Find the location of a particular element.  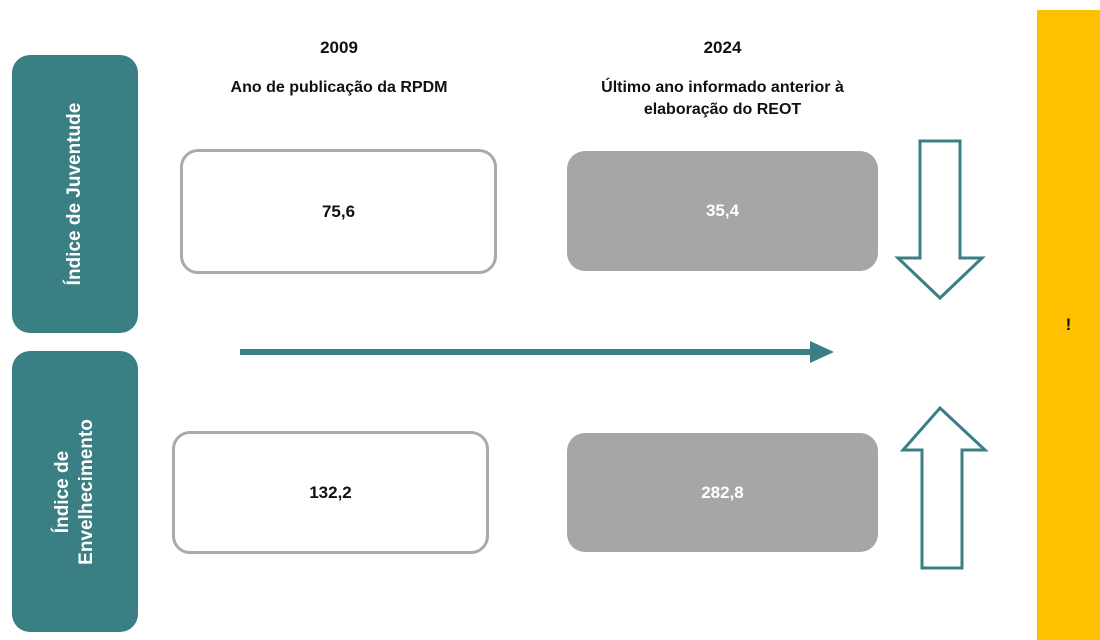

down-arrow is located at coordinates (940, 220).